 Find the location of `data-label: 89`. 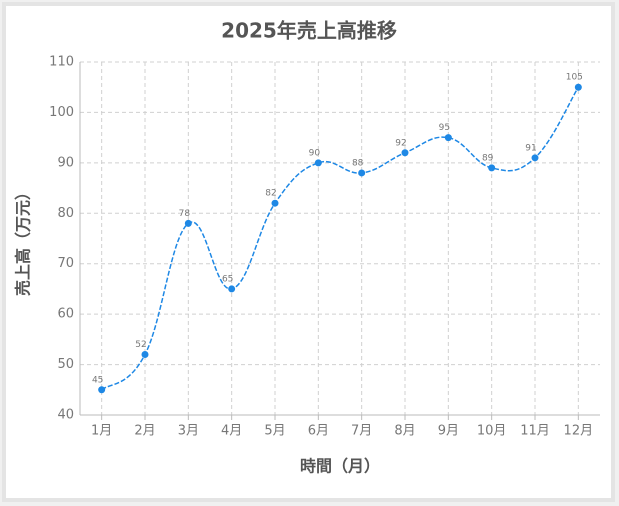

data-label: 89 is located at coordinates (488, 158).